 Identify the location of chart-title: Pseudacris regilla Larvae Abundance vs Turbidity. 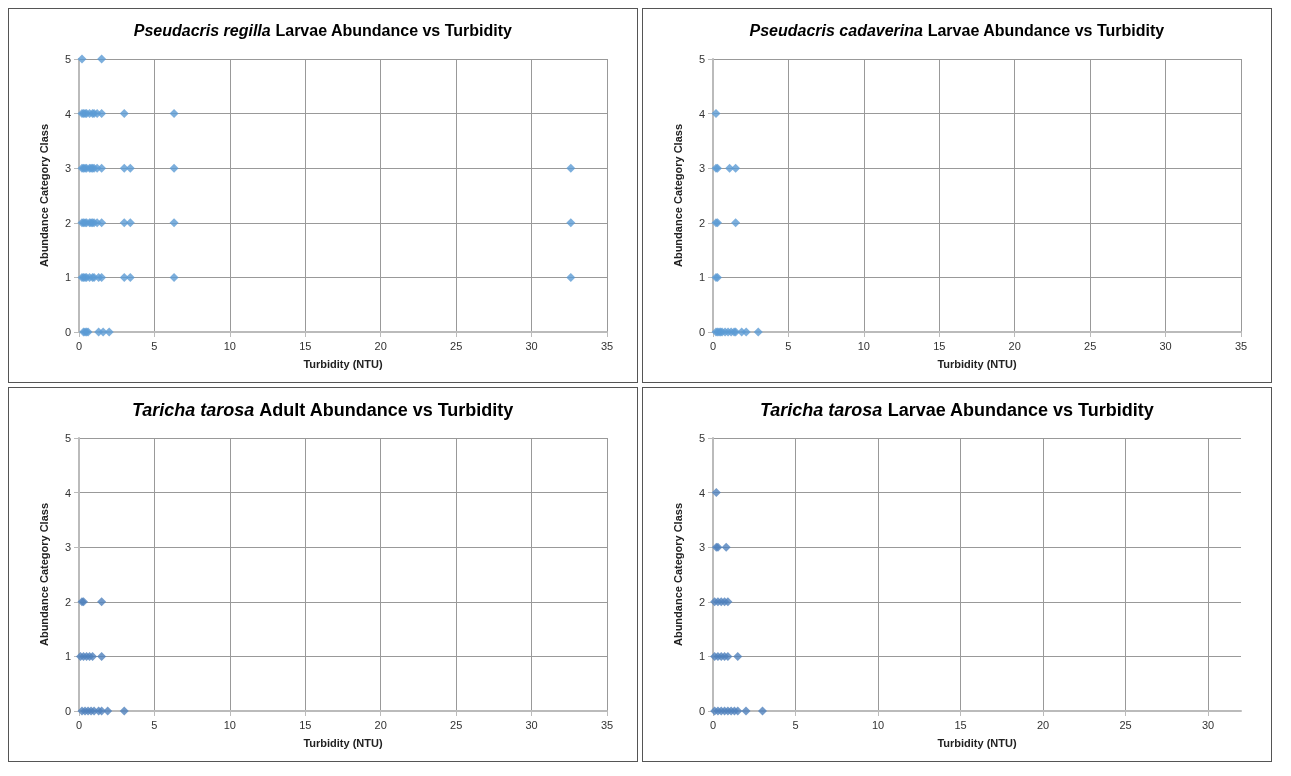
(323, 30).